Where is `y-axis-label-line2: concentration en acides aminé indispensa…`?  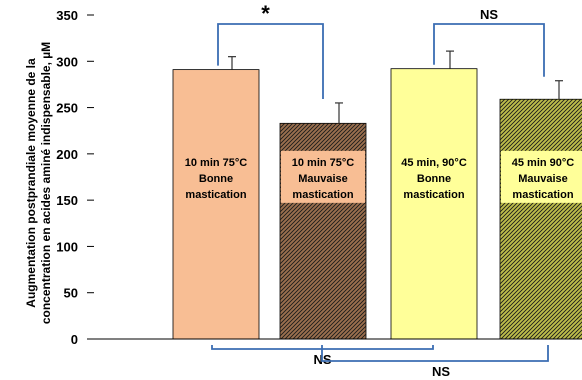 y-axis-label-line2: concentration en acides aminé indispensa… is located at coordinates (46, 183).